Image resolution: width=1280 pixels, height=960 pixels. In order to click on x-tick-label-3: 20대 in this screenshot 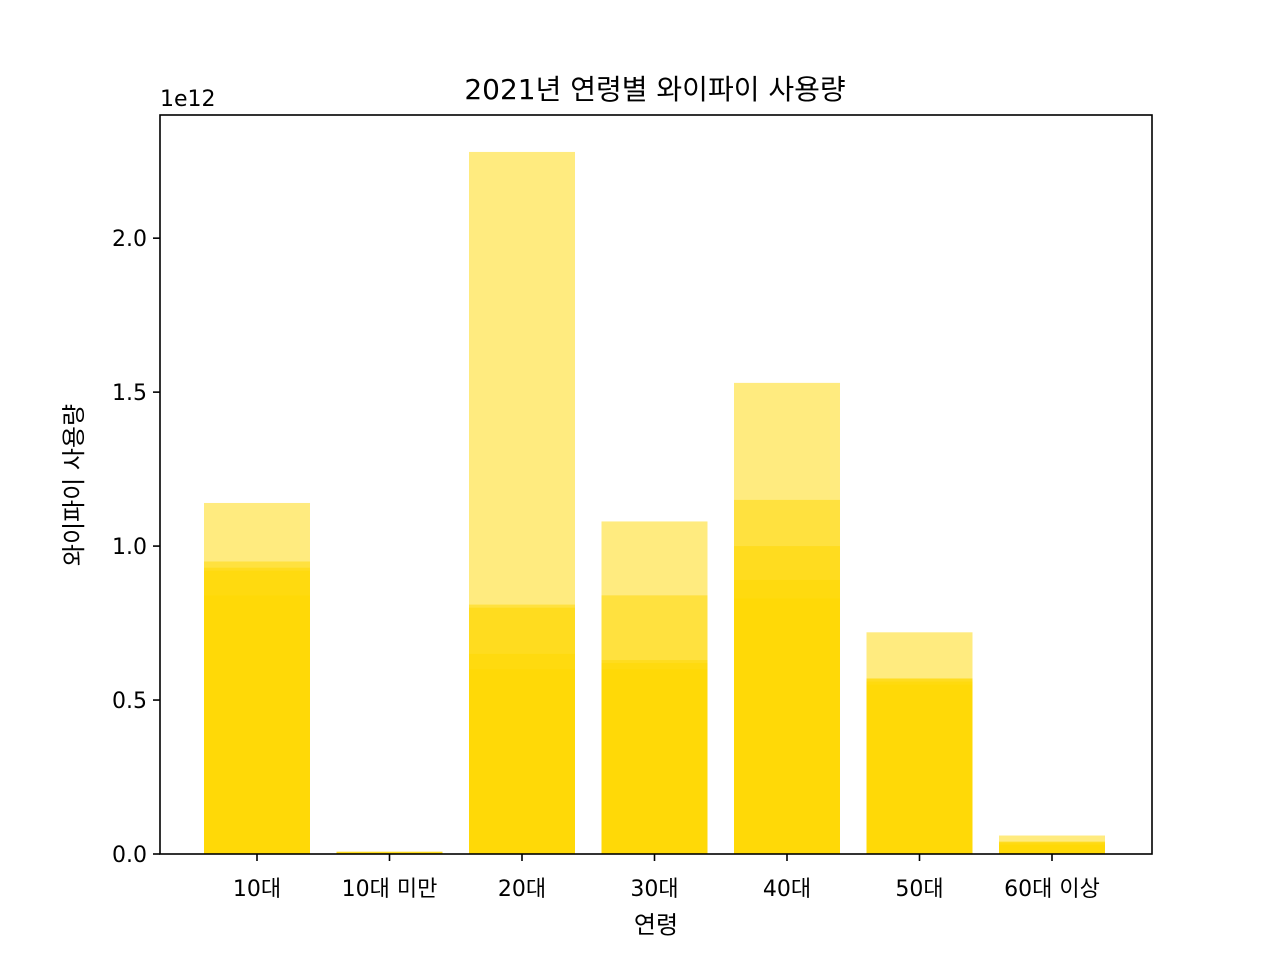, I will do `click(522, 889)`.